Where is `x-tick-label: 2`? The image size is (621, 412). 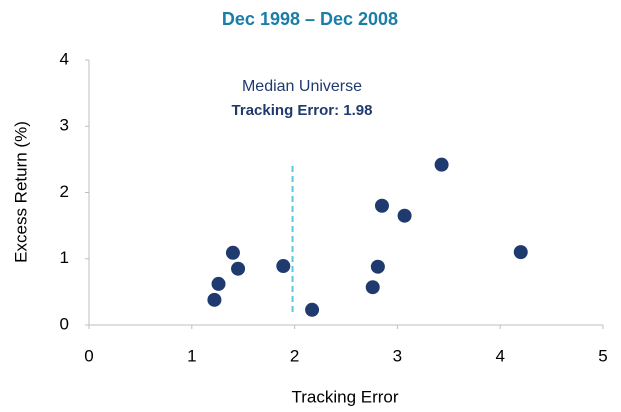
x-tick-label: 2 is located at coordinates (294, 355).